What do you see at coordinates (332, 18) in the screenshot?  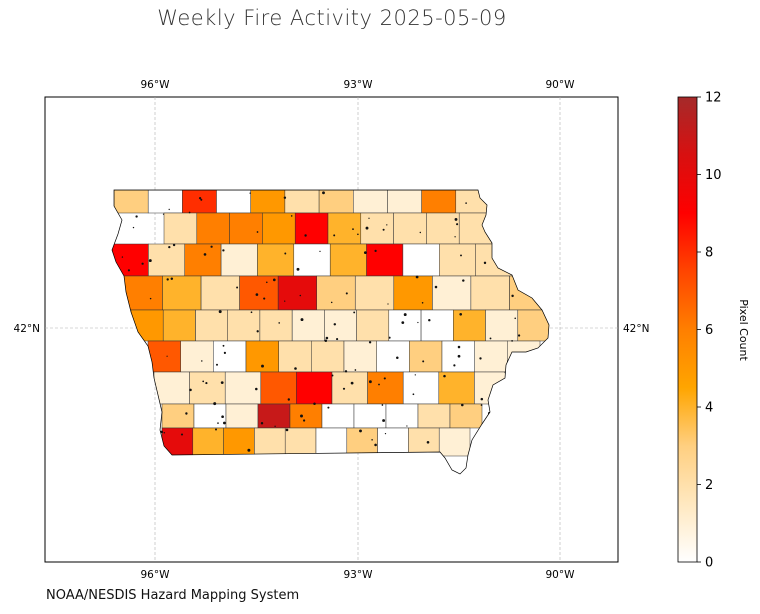 I see `map-title: Weekly Fire Activity 2025-05-09` at bounding box center [332, 18].